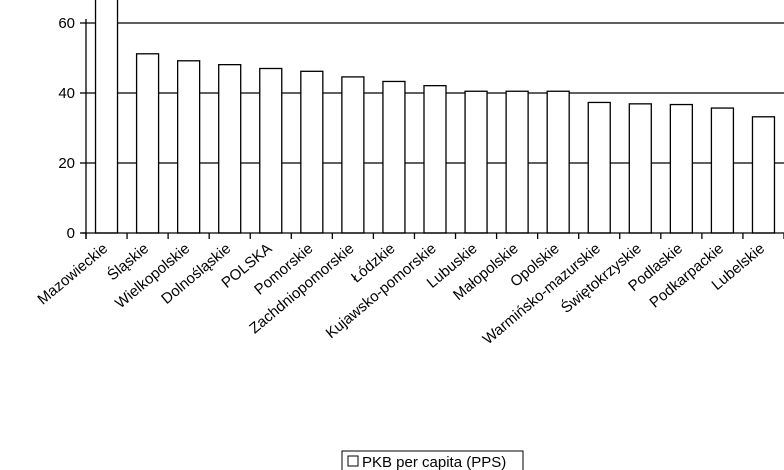  I want to click on y-tick-labels: 0 20 40 60, so click(66, 128).